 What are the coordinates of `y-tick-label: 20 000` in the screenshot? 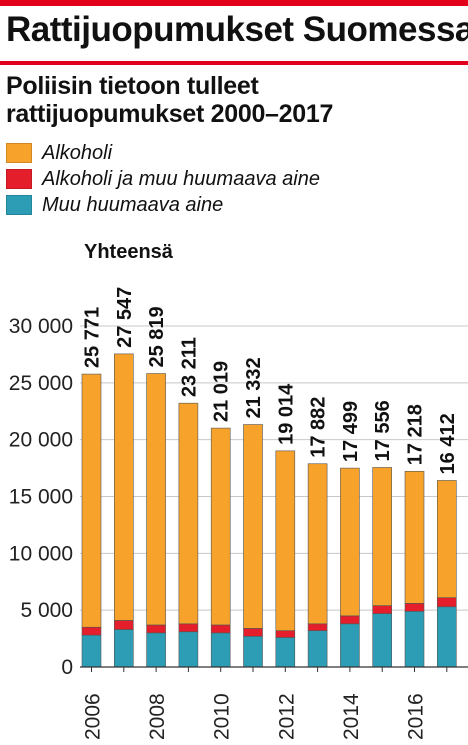 It's located at (41, 440).